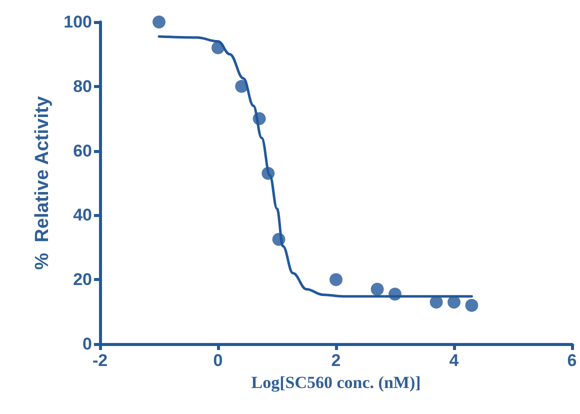 The width and height of the screenshot is (580, 414). What do you see at coordinates (454, 360) in the screenshot?
I see `x-tick-label: 4` at bounding box center [454, 360].